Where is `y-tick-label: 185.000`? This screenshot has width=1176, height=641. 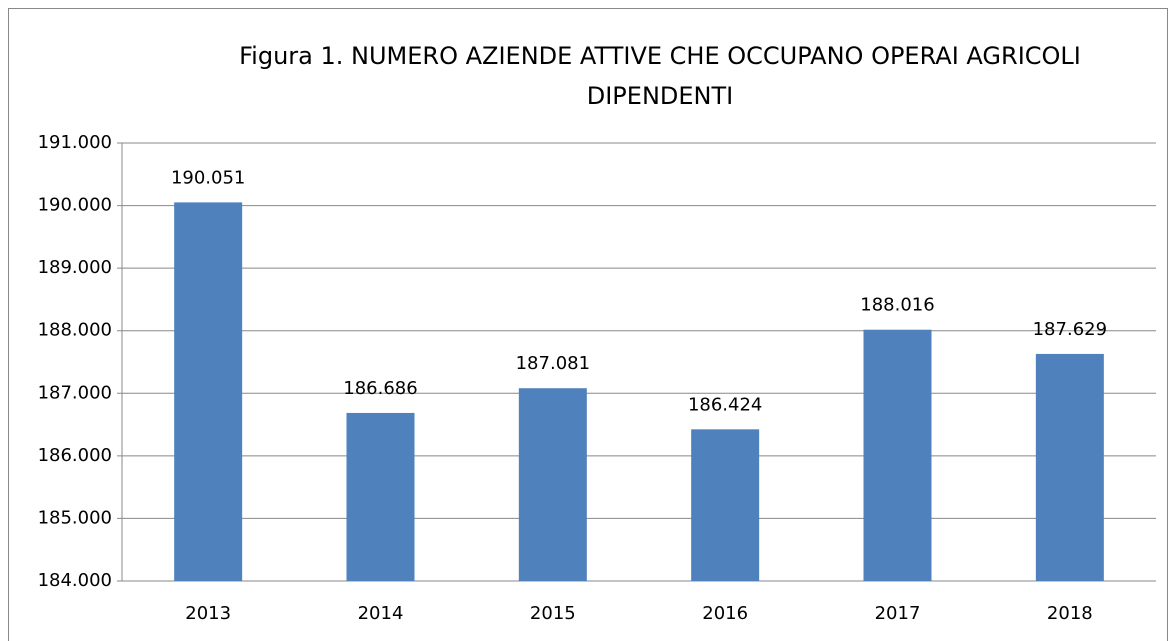 y-tick-label: 185.000 is located at coordinates (75, 517).